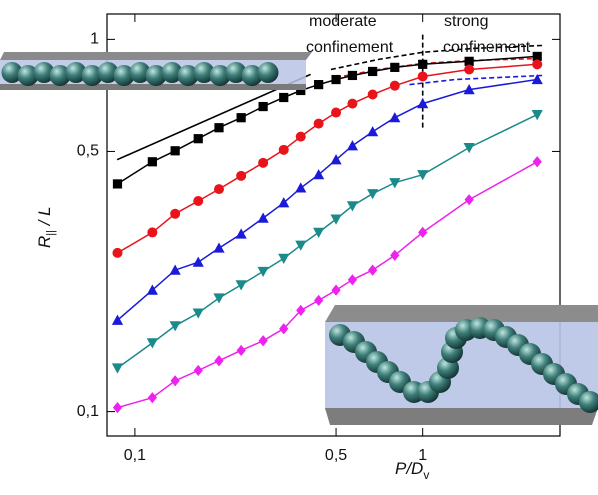 The image size is (598, 495). Describe the element at coordinates (135, 455) in the screenshot. I see `x-tick-label: 0,1` at that location.